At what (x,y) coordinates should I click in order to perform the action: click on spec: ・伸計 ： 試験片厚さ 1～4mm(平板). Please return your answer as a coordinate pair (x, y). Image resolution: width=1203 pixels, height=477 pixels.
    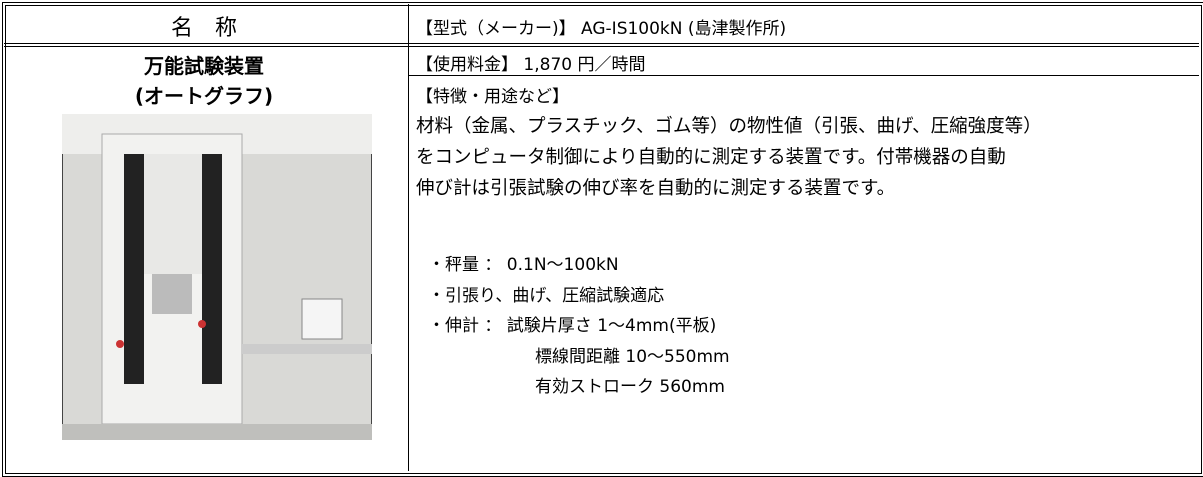
    Looking at the image, I should click on (572, 326).